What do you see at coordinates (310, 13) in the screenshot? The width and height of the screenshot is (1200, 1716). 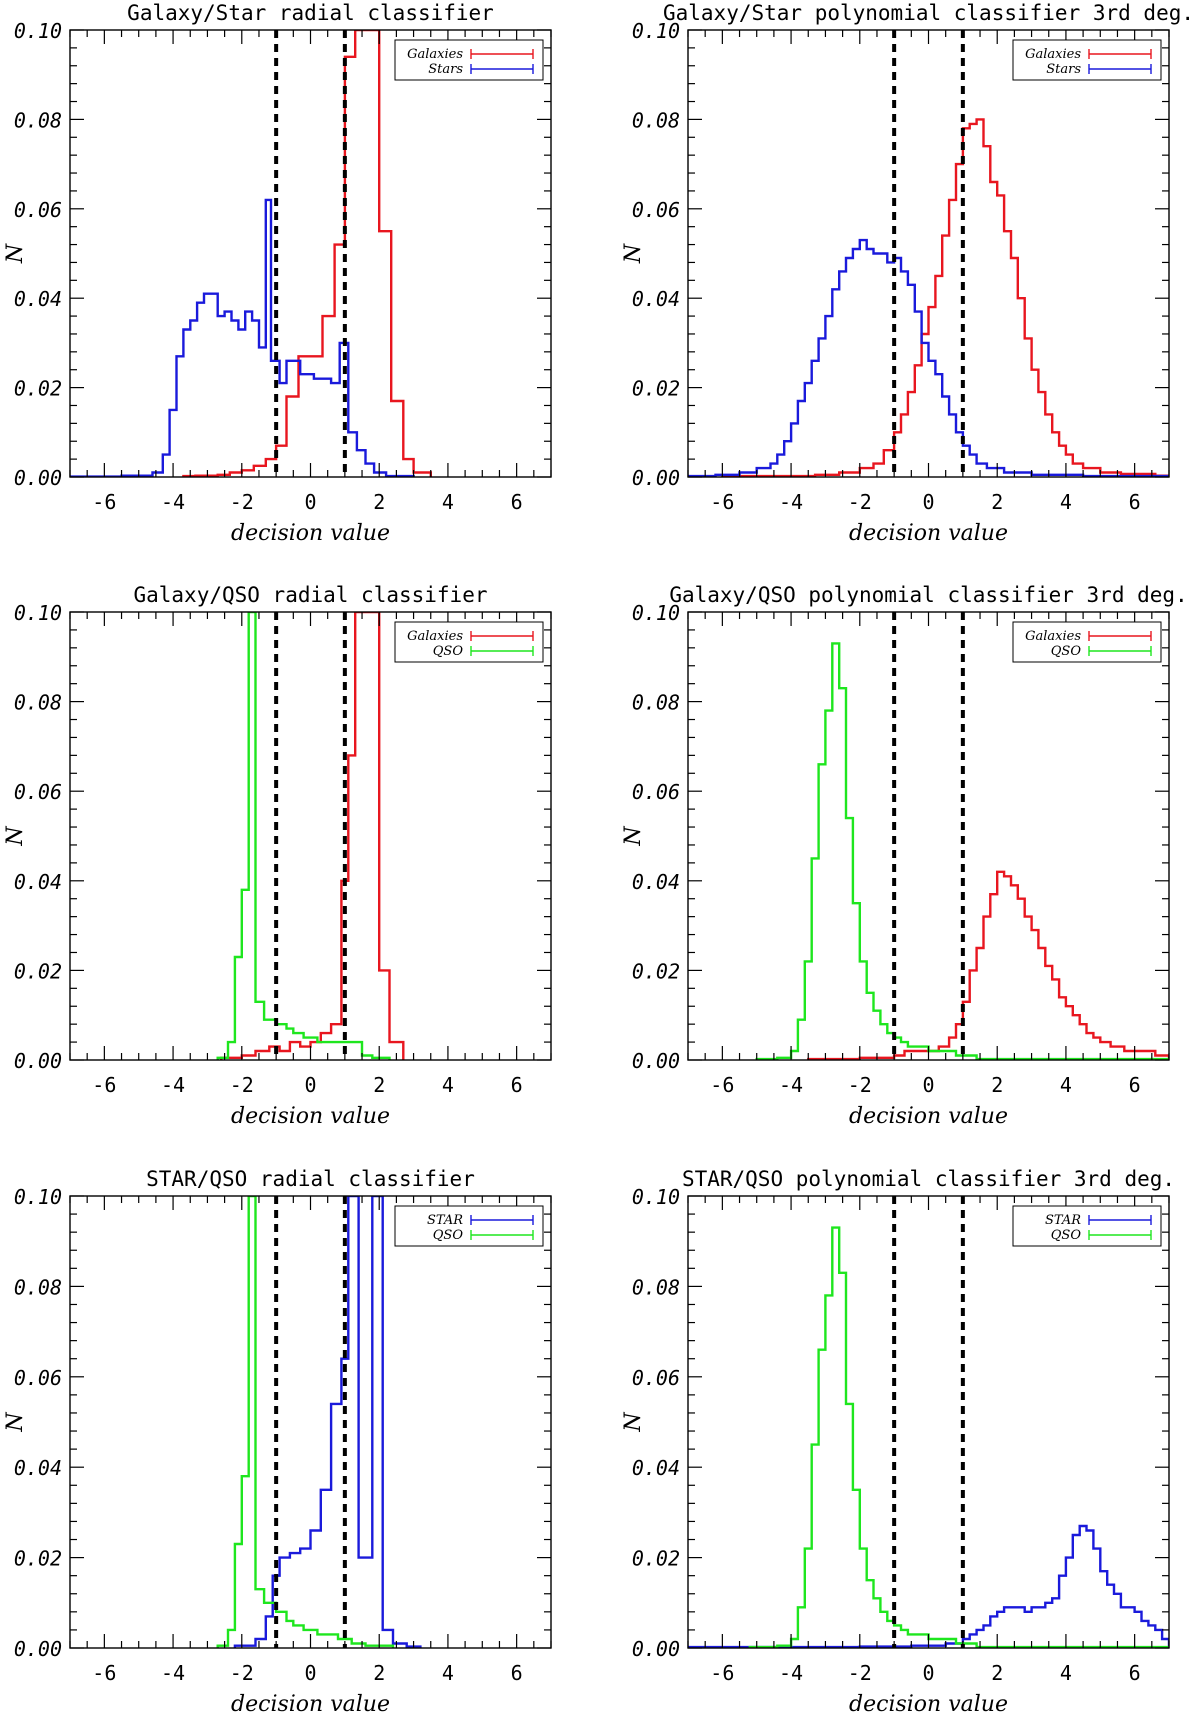 I see `chart-title: Galaxy/Star radial classifier` at bounding box center [310, 13].